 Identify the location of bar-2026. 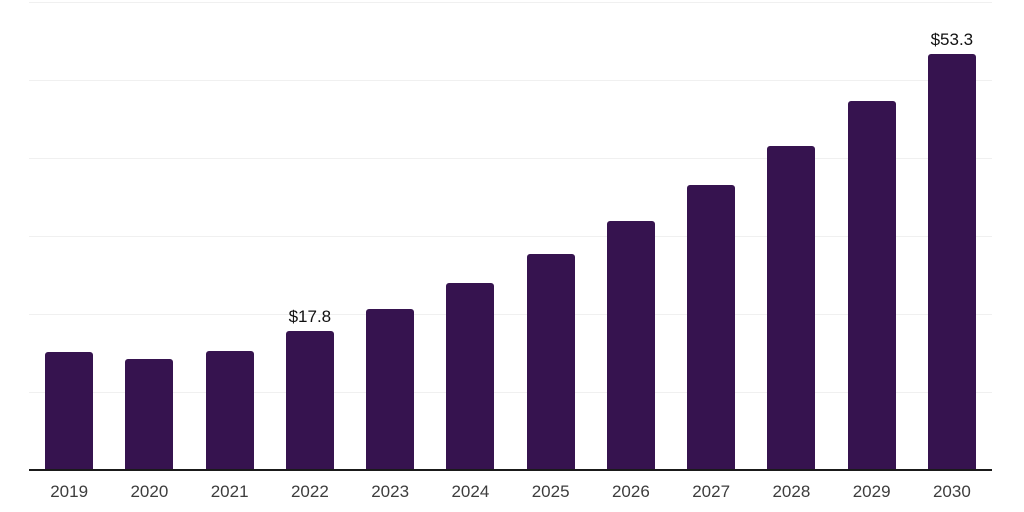
(630, 345).